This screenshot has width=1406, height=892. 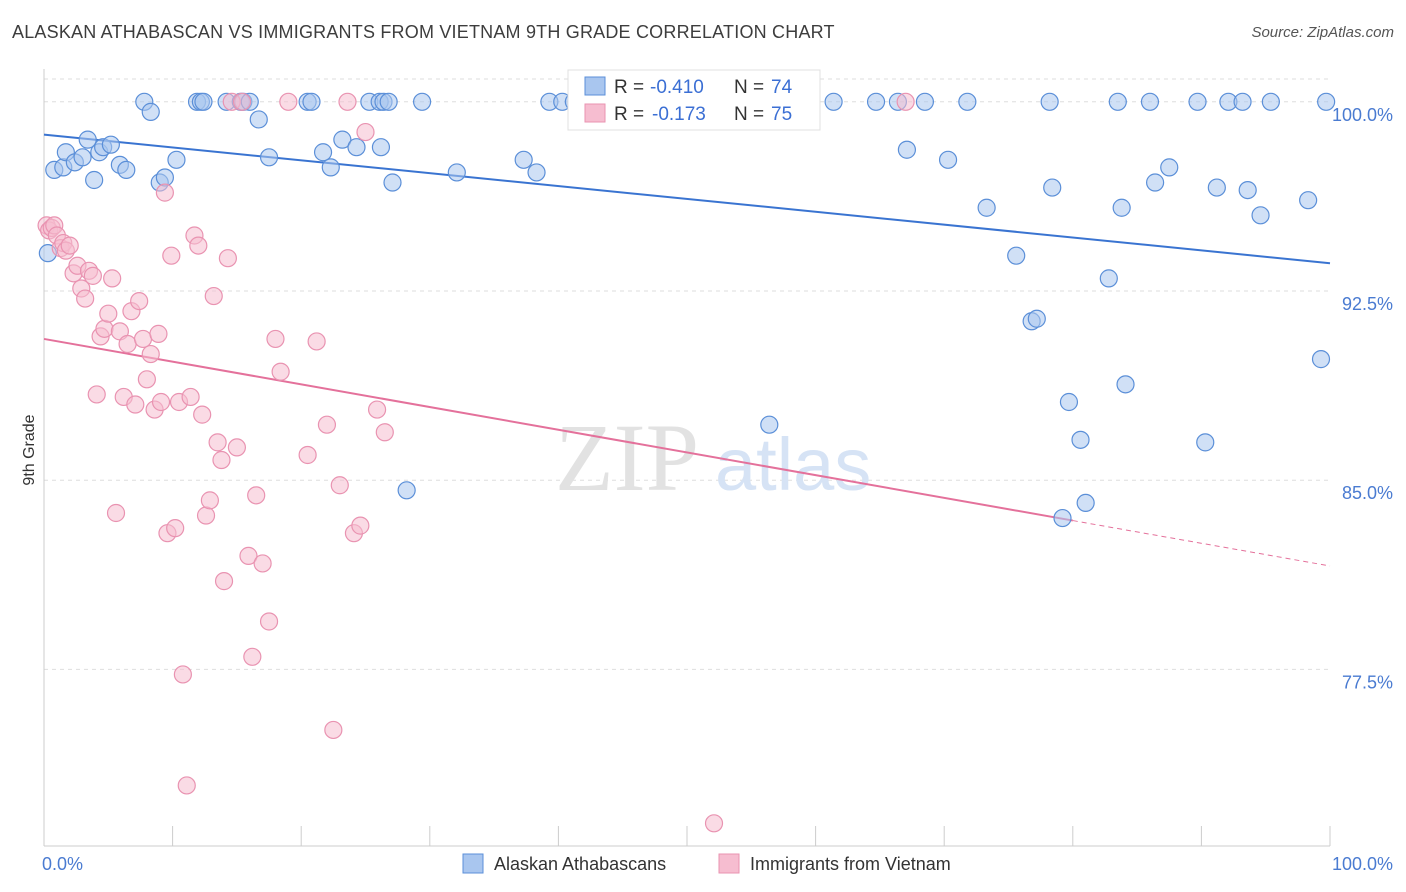 I want to click on stats-r-value-1: -0.410, so click(x=677, y=87).